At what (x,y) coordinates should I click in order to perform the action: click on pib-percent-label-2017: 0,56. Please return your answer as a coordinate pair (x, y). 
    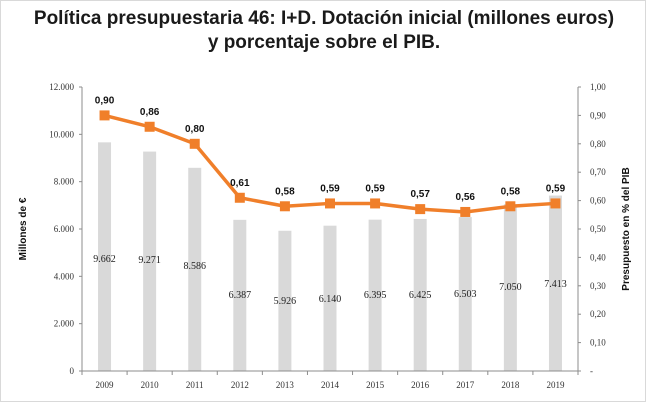
    Looking at the image, I should click on (466, 197).